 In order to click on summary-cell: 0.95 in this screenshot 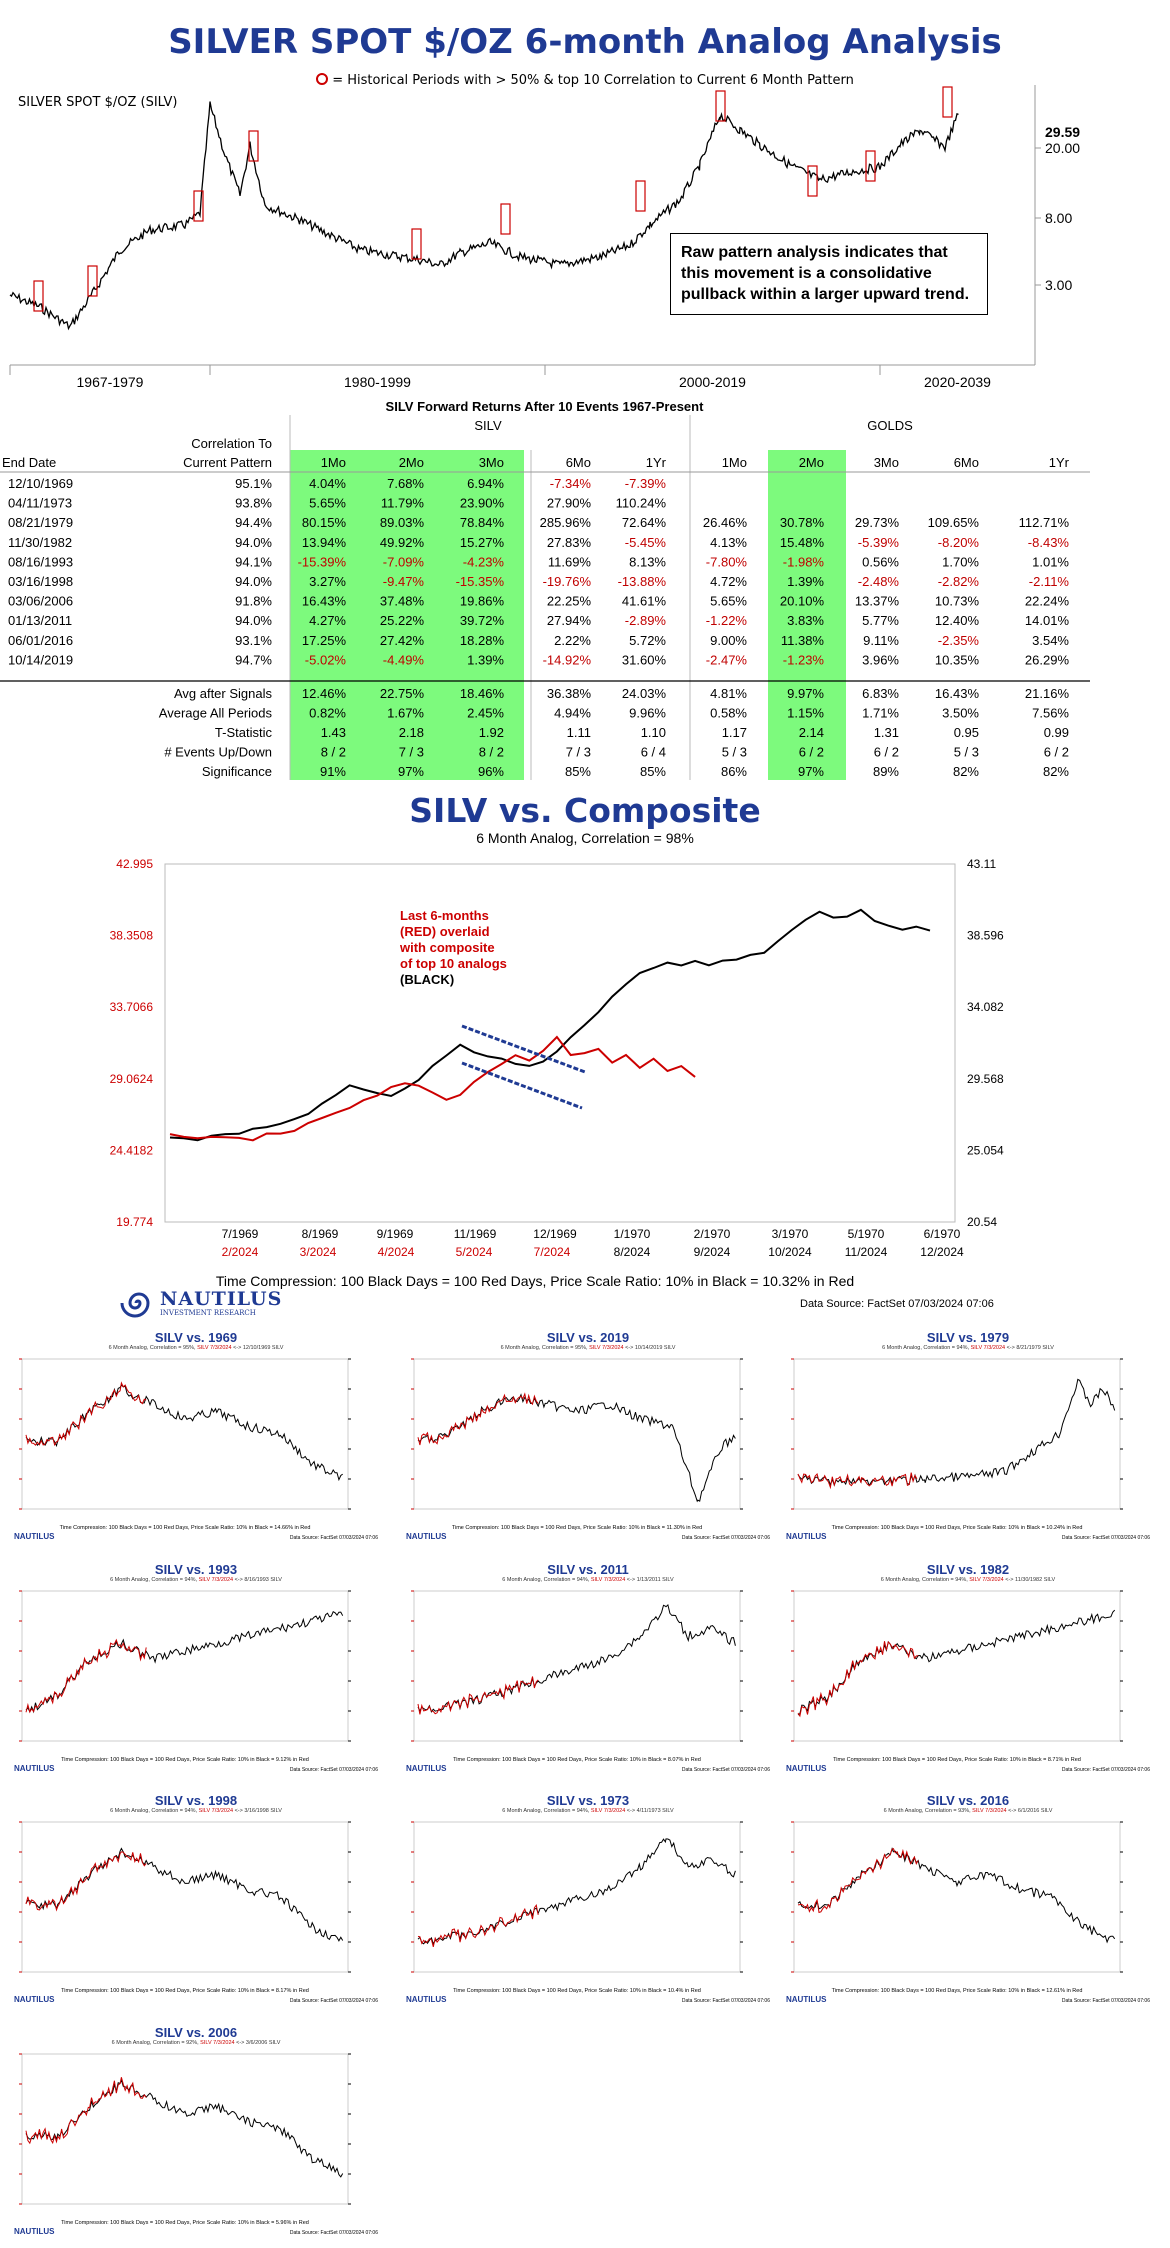, I will do `click(966, 732)`.